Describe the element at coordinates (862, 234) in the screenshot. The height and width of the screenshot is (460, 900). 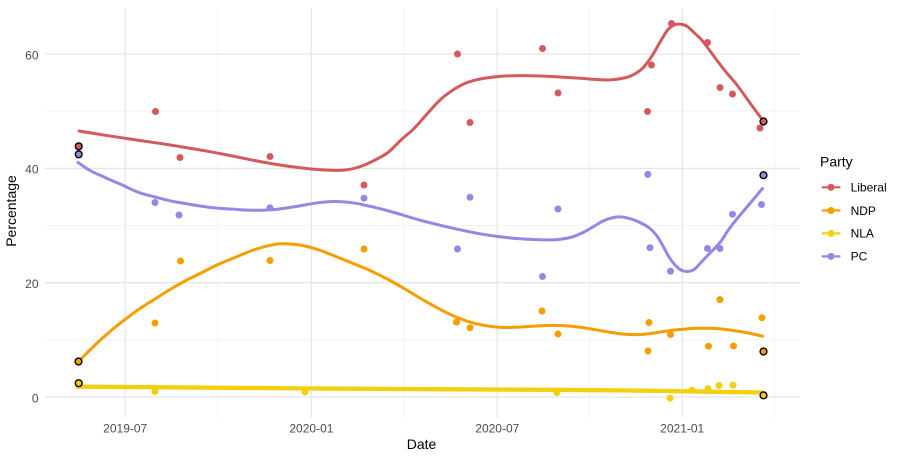
I see `svg-text: NLA` at that location.